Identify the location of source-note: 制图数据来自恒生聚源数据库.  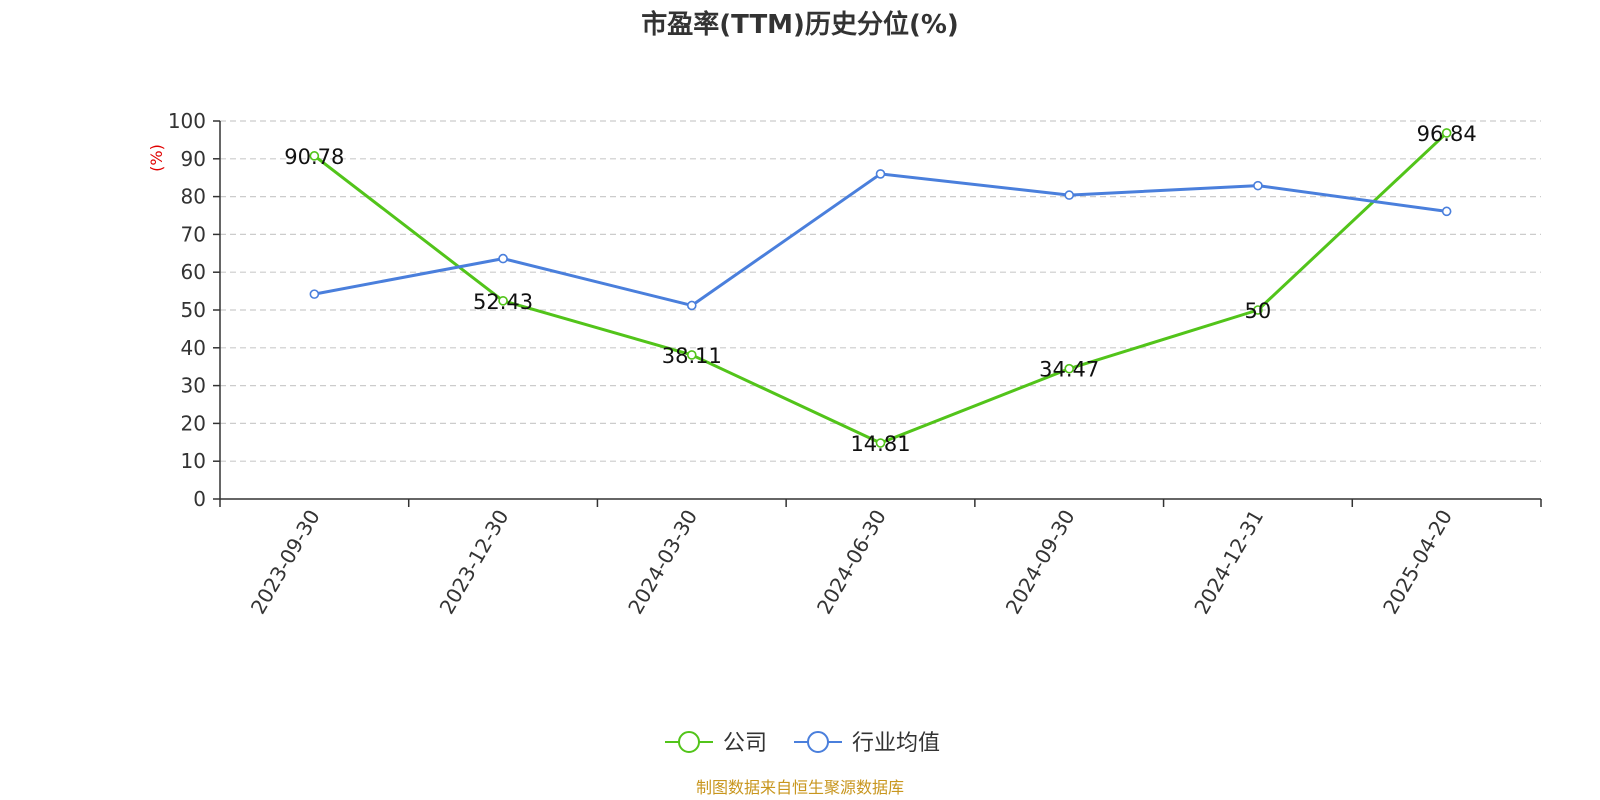
(800, 787).